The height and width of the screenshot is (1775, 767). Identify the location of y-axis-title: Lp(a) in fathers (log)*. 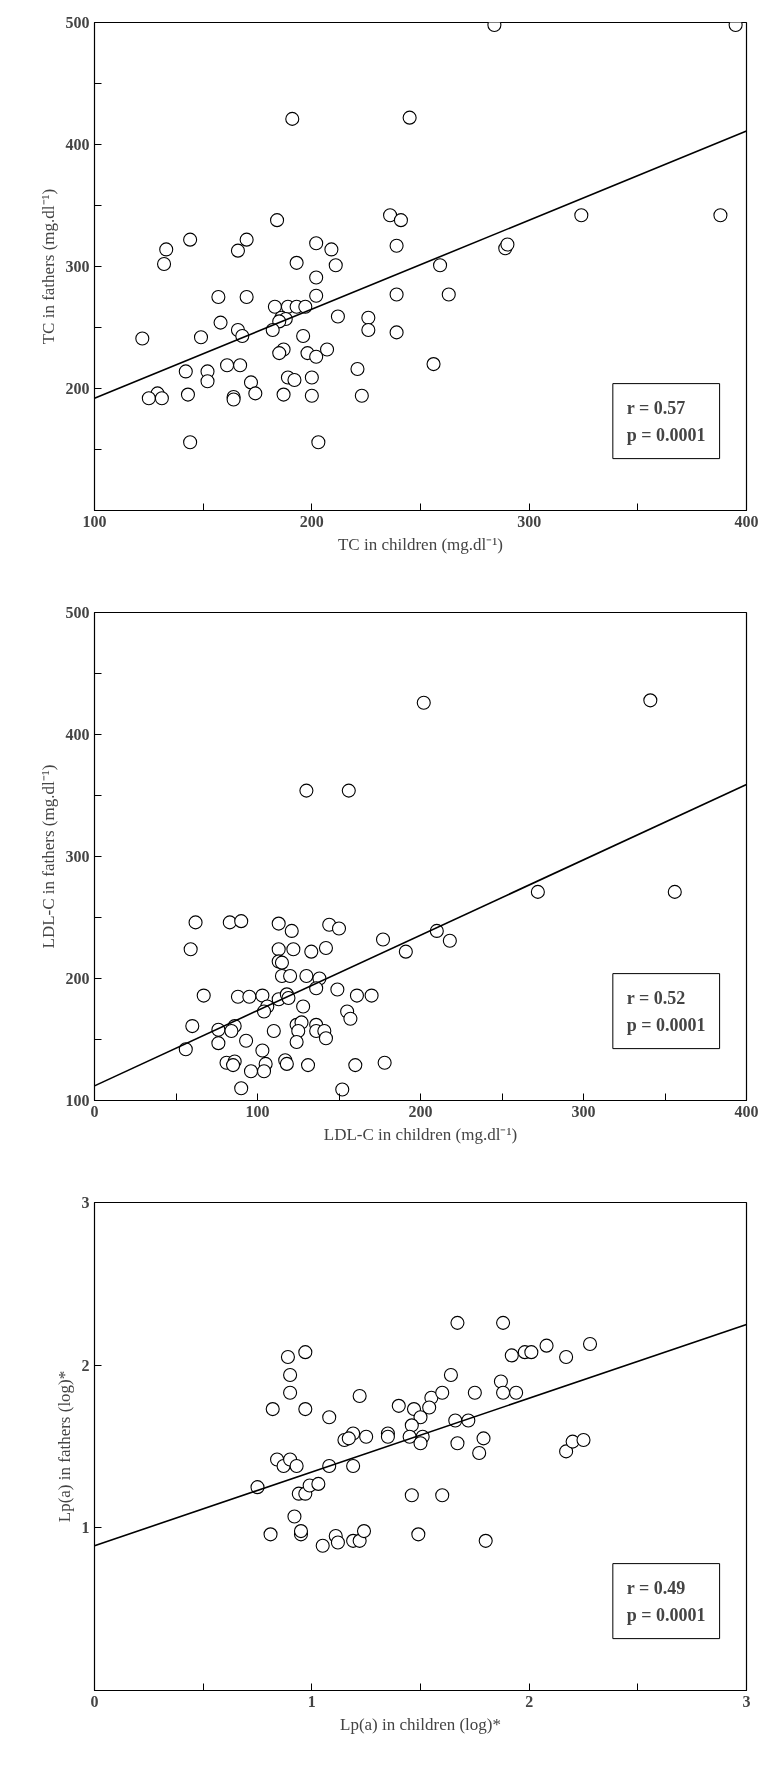
(64, 1446).